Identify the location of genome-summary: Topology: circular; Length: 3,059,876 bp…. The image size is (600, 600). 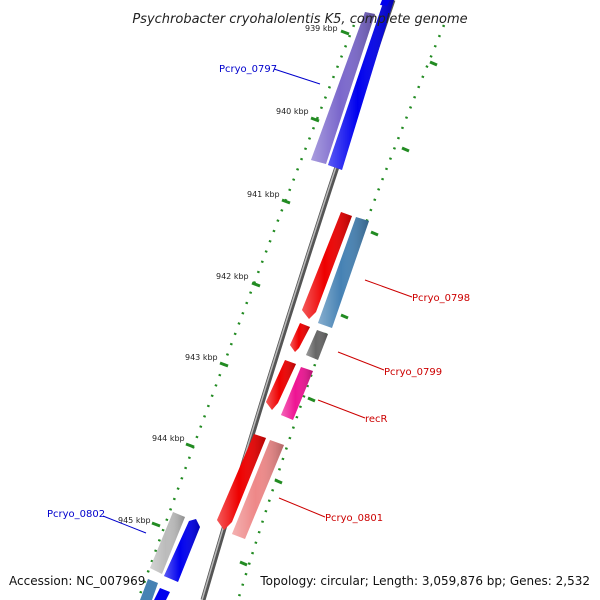
(425, 581).